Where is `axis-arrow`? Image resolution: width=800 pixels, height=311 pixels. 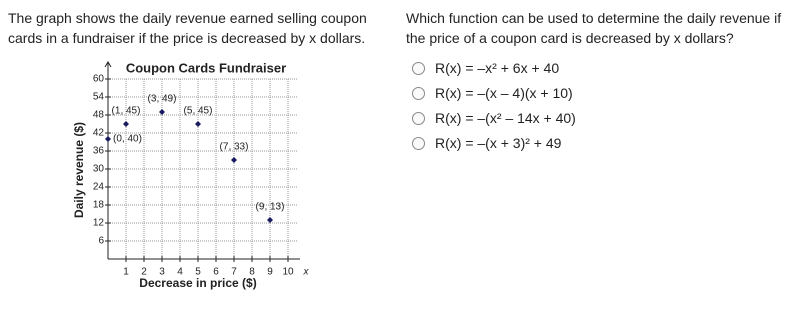 axis-arrow is located at coordinates (108, 64).